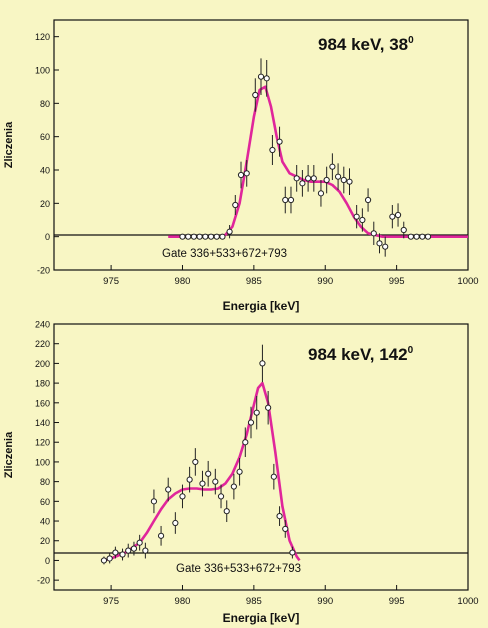 This screenshot has height=628, width=488. Describe the element at coordinates (47, 154) in the screenshot. I see `y-axis-ticks: -20 0 20 40 60 80 100 120` at that location.